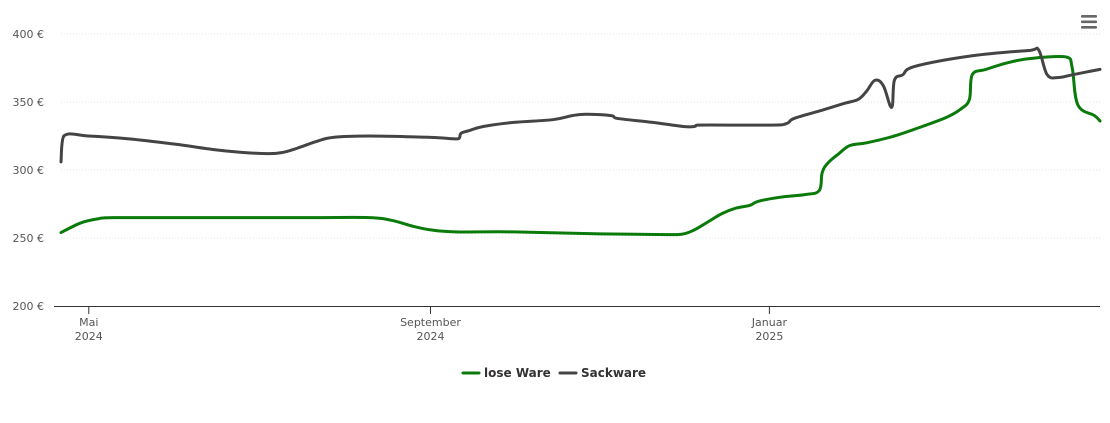 The height and width of the screenshot is (423, 1110). Describe the element at coordinates (29, 102) in the screenshot. I see `y-tick-label: 350 €` at that location.